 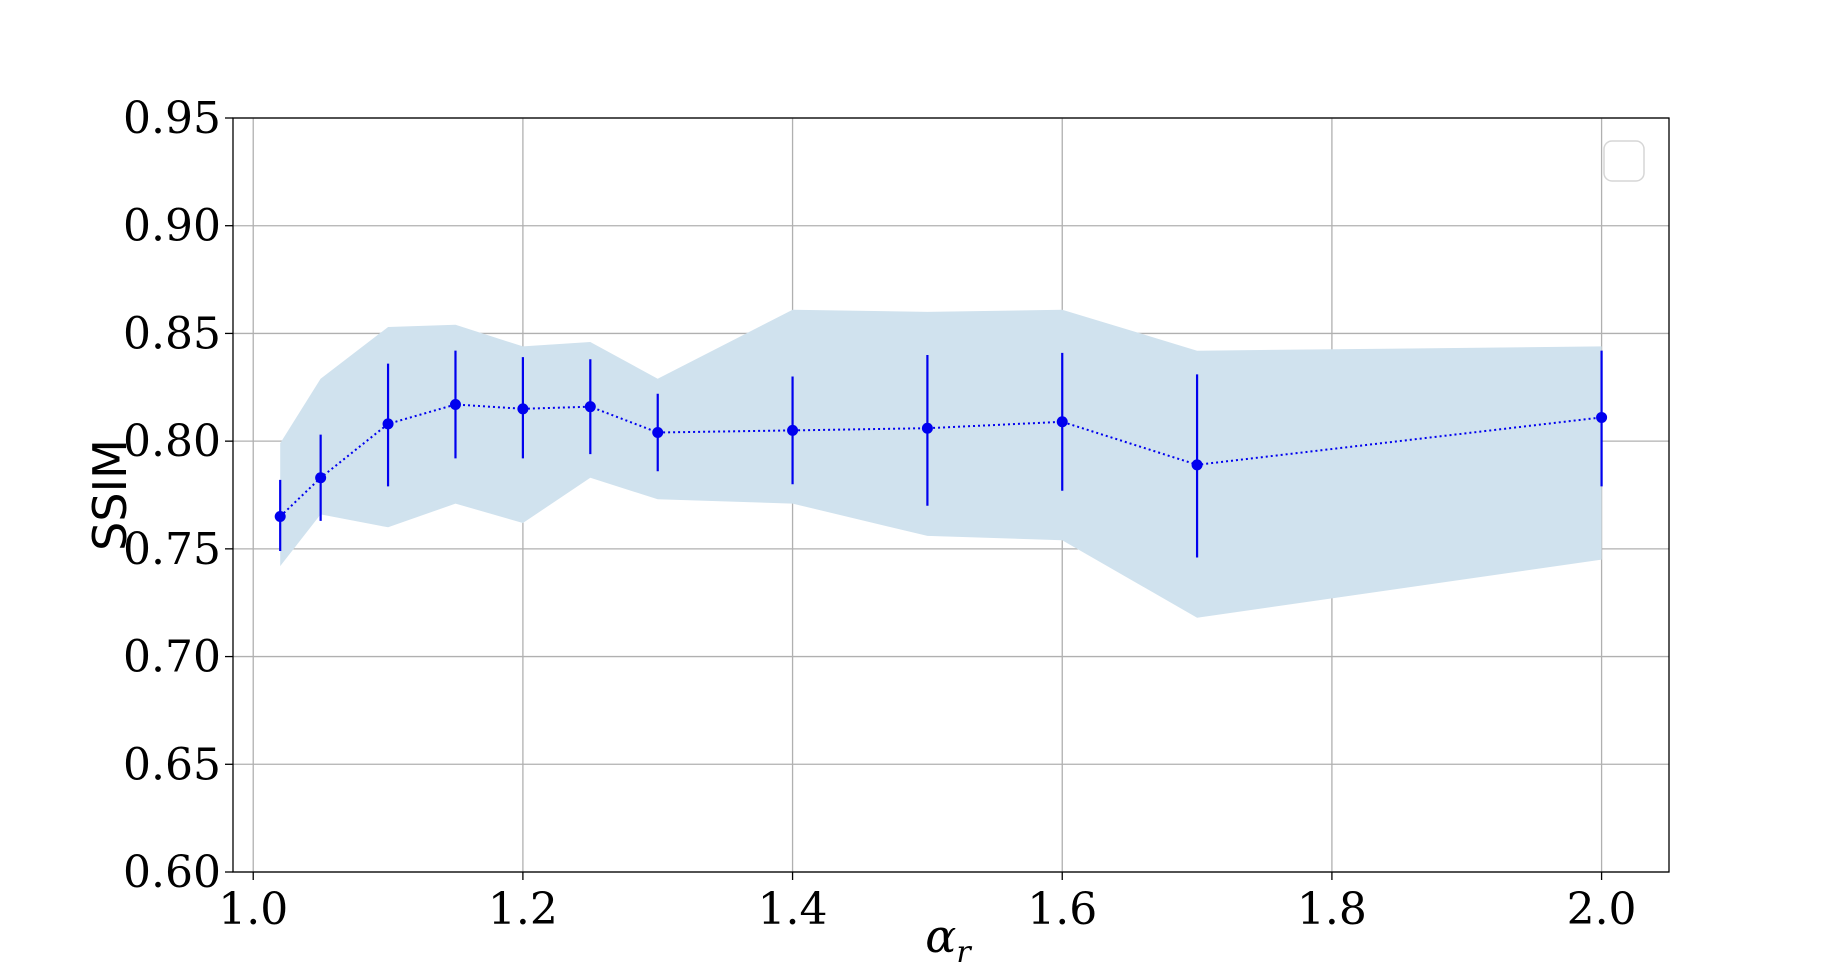 I want to click on y-tick-label: 0.75, so click(x=172, y=549).